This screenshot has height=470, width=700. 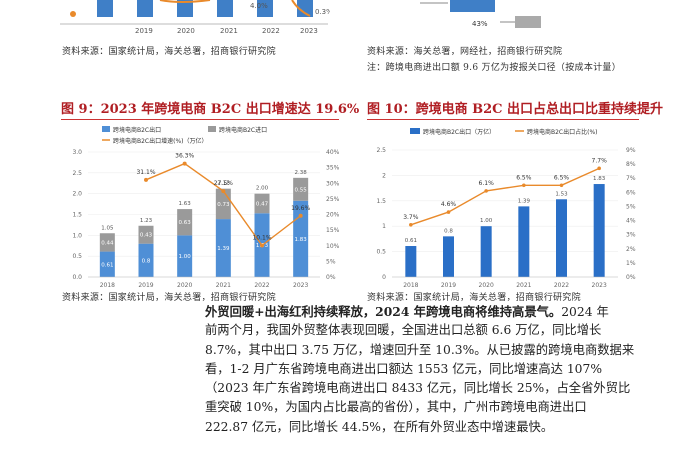 What do you see at coordinates (505, 196) in the screenshot?
I see `share-polyline` at bounding box center [505, 196].